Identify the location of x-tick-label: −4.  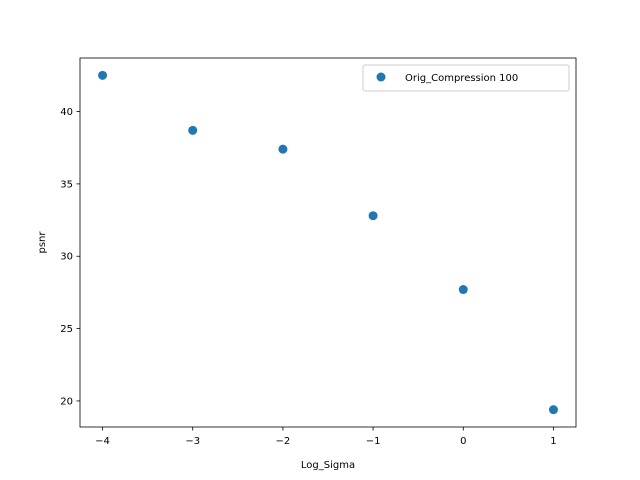
(102, 441).